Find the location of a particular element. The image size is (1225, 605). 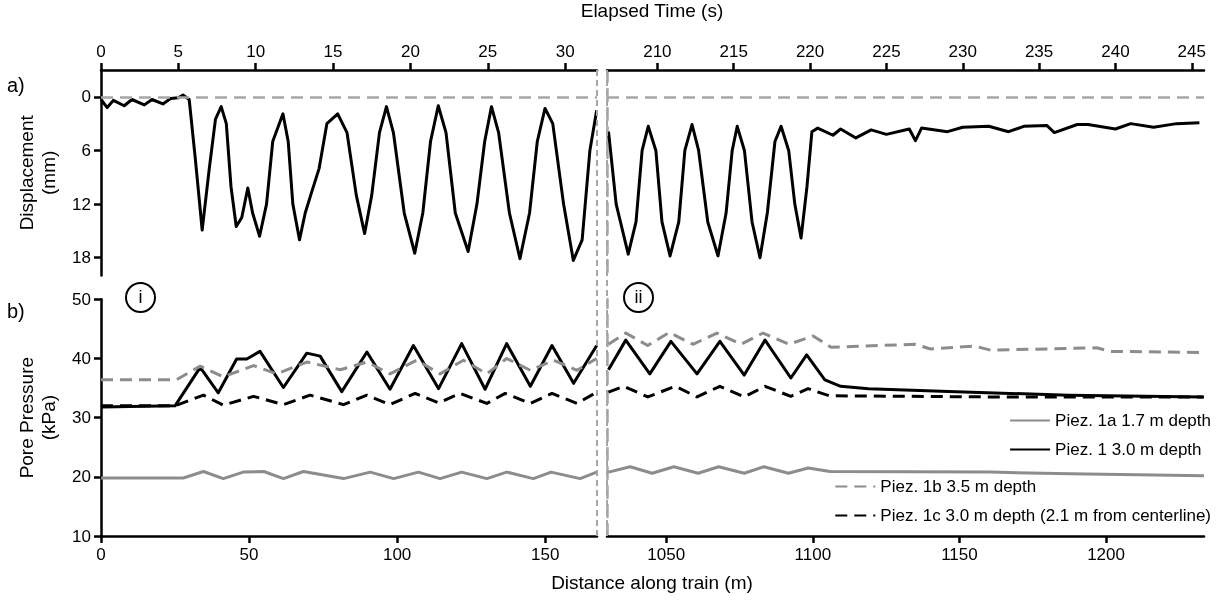

y-tick-label: 40 is located at coordinates (81, 358).